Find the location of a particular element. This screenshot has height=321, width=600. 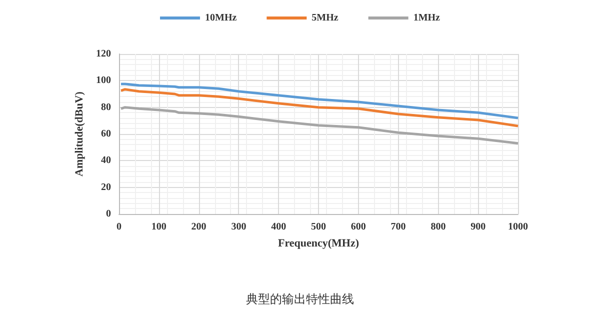

x-tick-label: 100 is located at coordinates (158, 227).